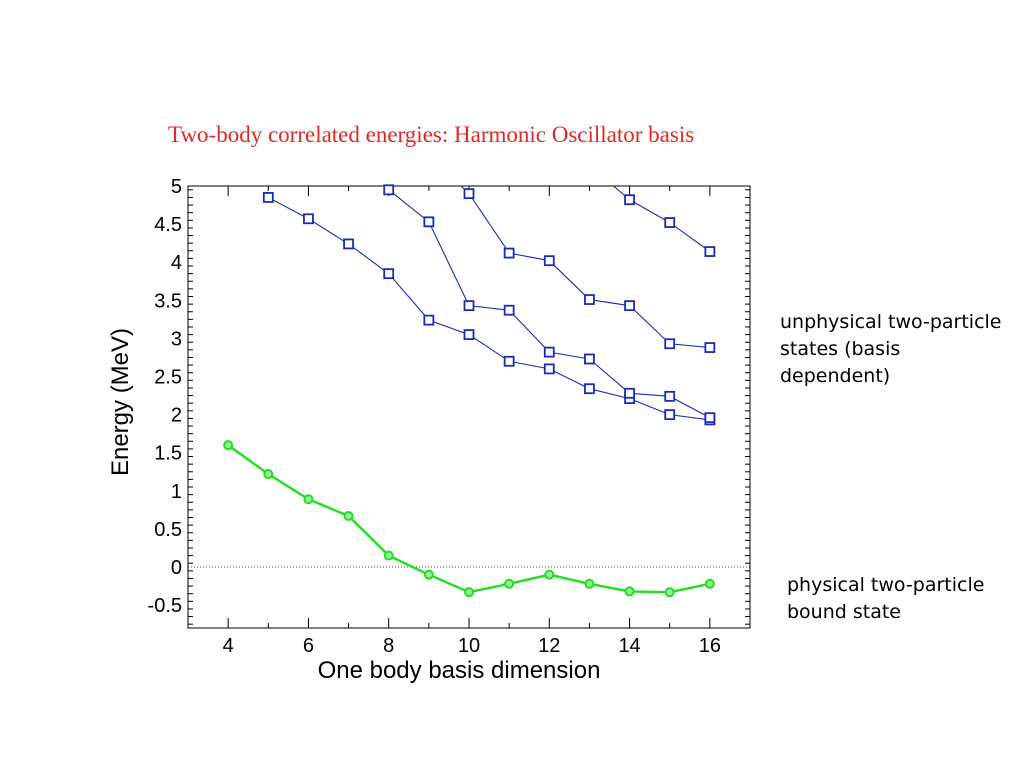 The height and width of the screenshot is (768, 1024). What do you see at coordinates (168, 378) in the screenshot?
I see `y-tick-label: 2.5` at bounding box center [168, 378].